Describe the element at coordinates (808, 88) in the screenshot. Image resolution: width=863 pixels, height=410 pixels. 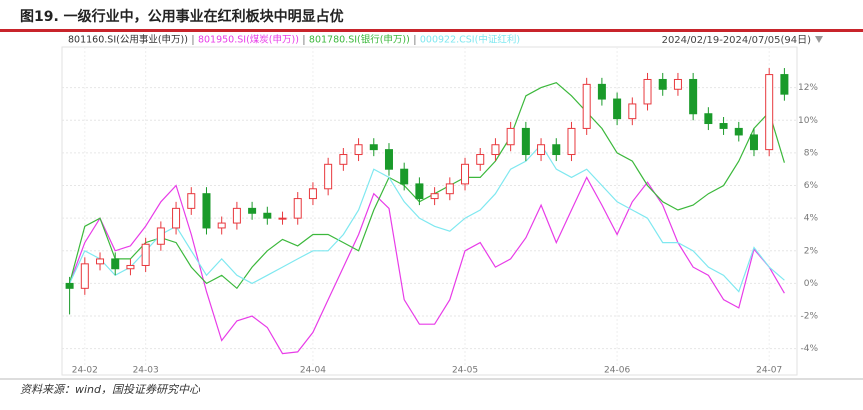
I see `y-tick-label: 12%` at that location.